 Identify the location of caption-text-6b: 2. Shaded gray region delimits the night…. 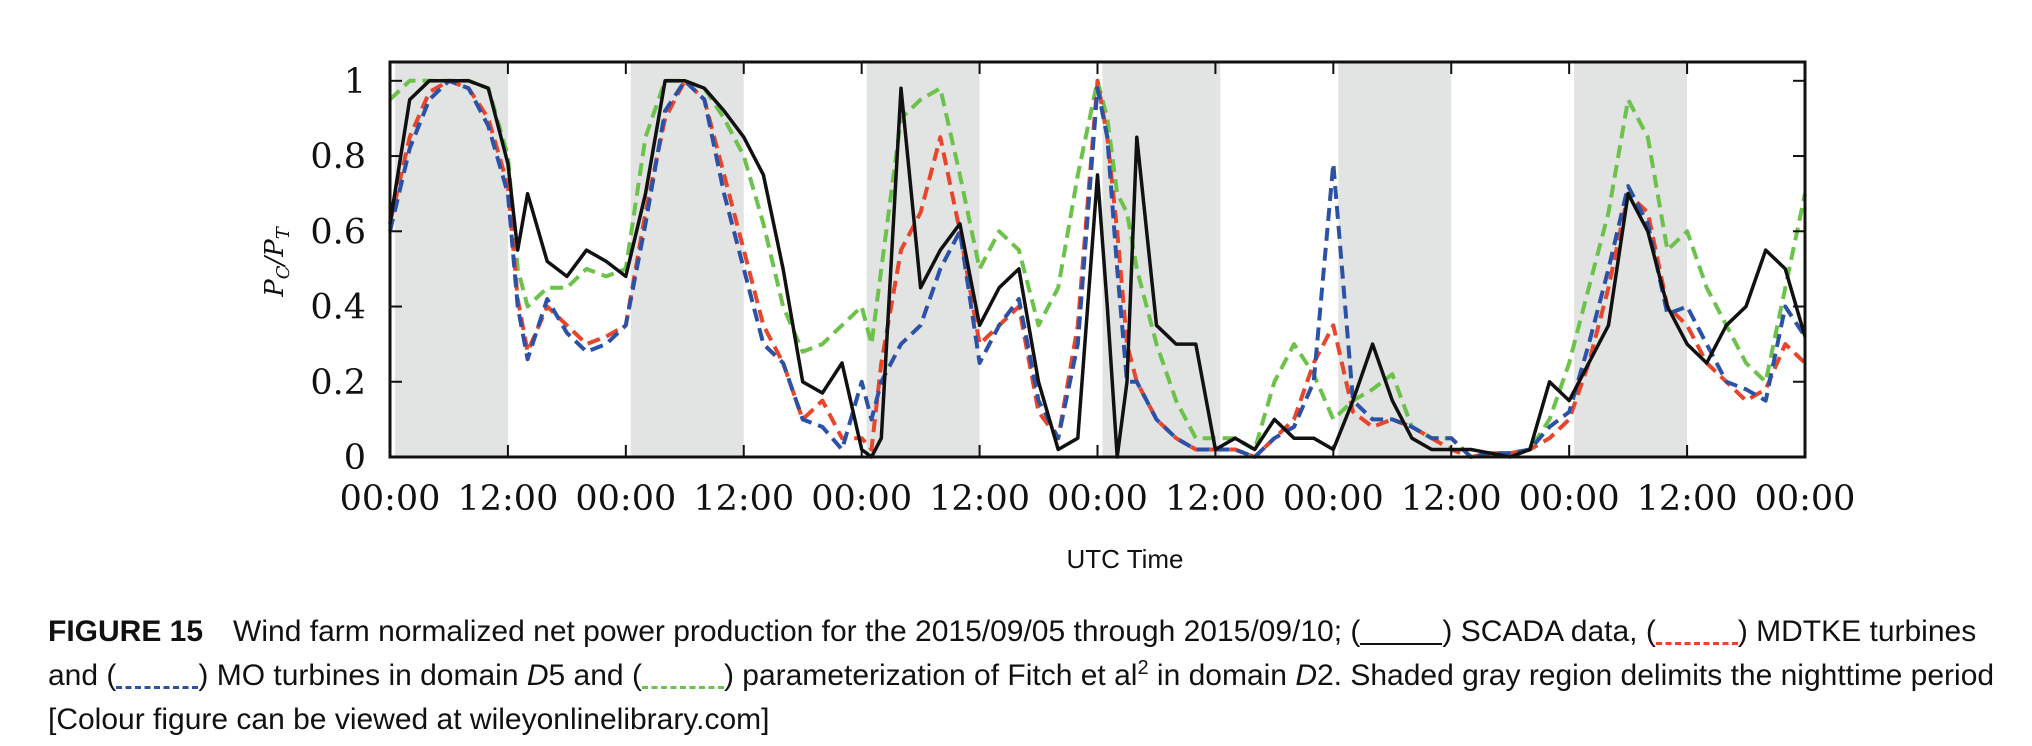
(1021, 697).